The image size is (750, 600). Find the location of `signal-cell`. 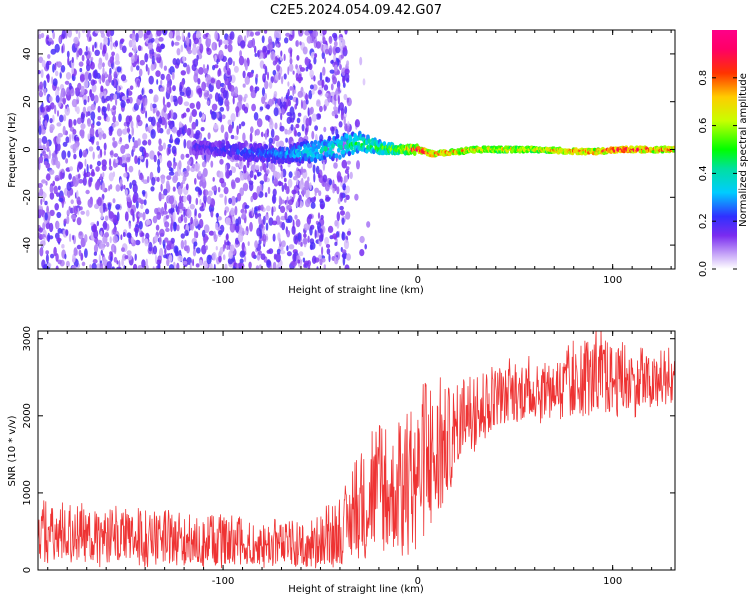

signal-cell is located at coordinates (337, 136).